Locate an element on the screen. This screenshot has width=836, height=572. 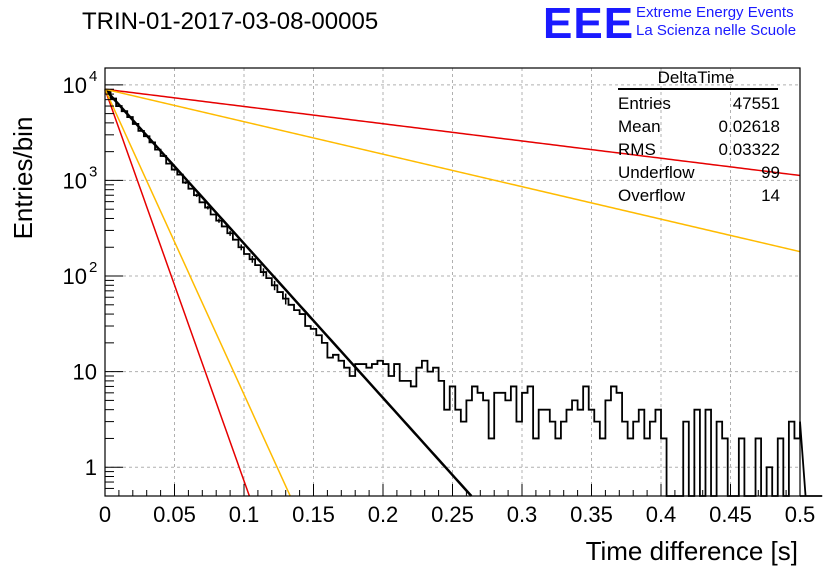
x-tick-label: 0.3 is located at coordinates (522, 514).